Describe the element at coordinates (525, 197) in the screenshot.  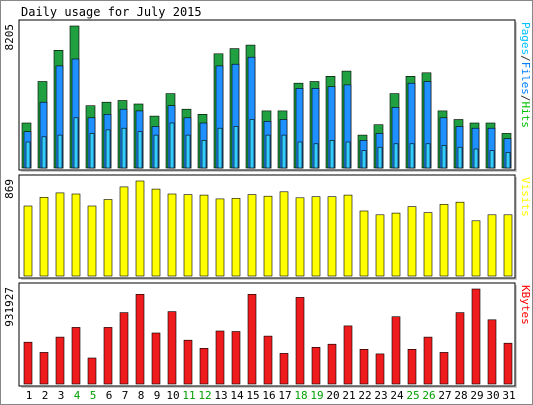
I see `legend-visits: Visits` at that location.